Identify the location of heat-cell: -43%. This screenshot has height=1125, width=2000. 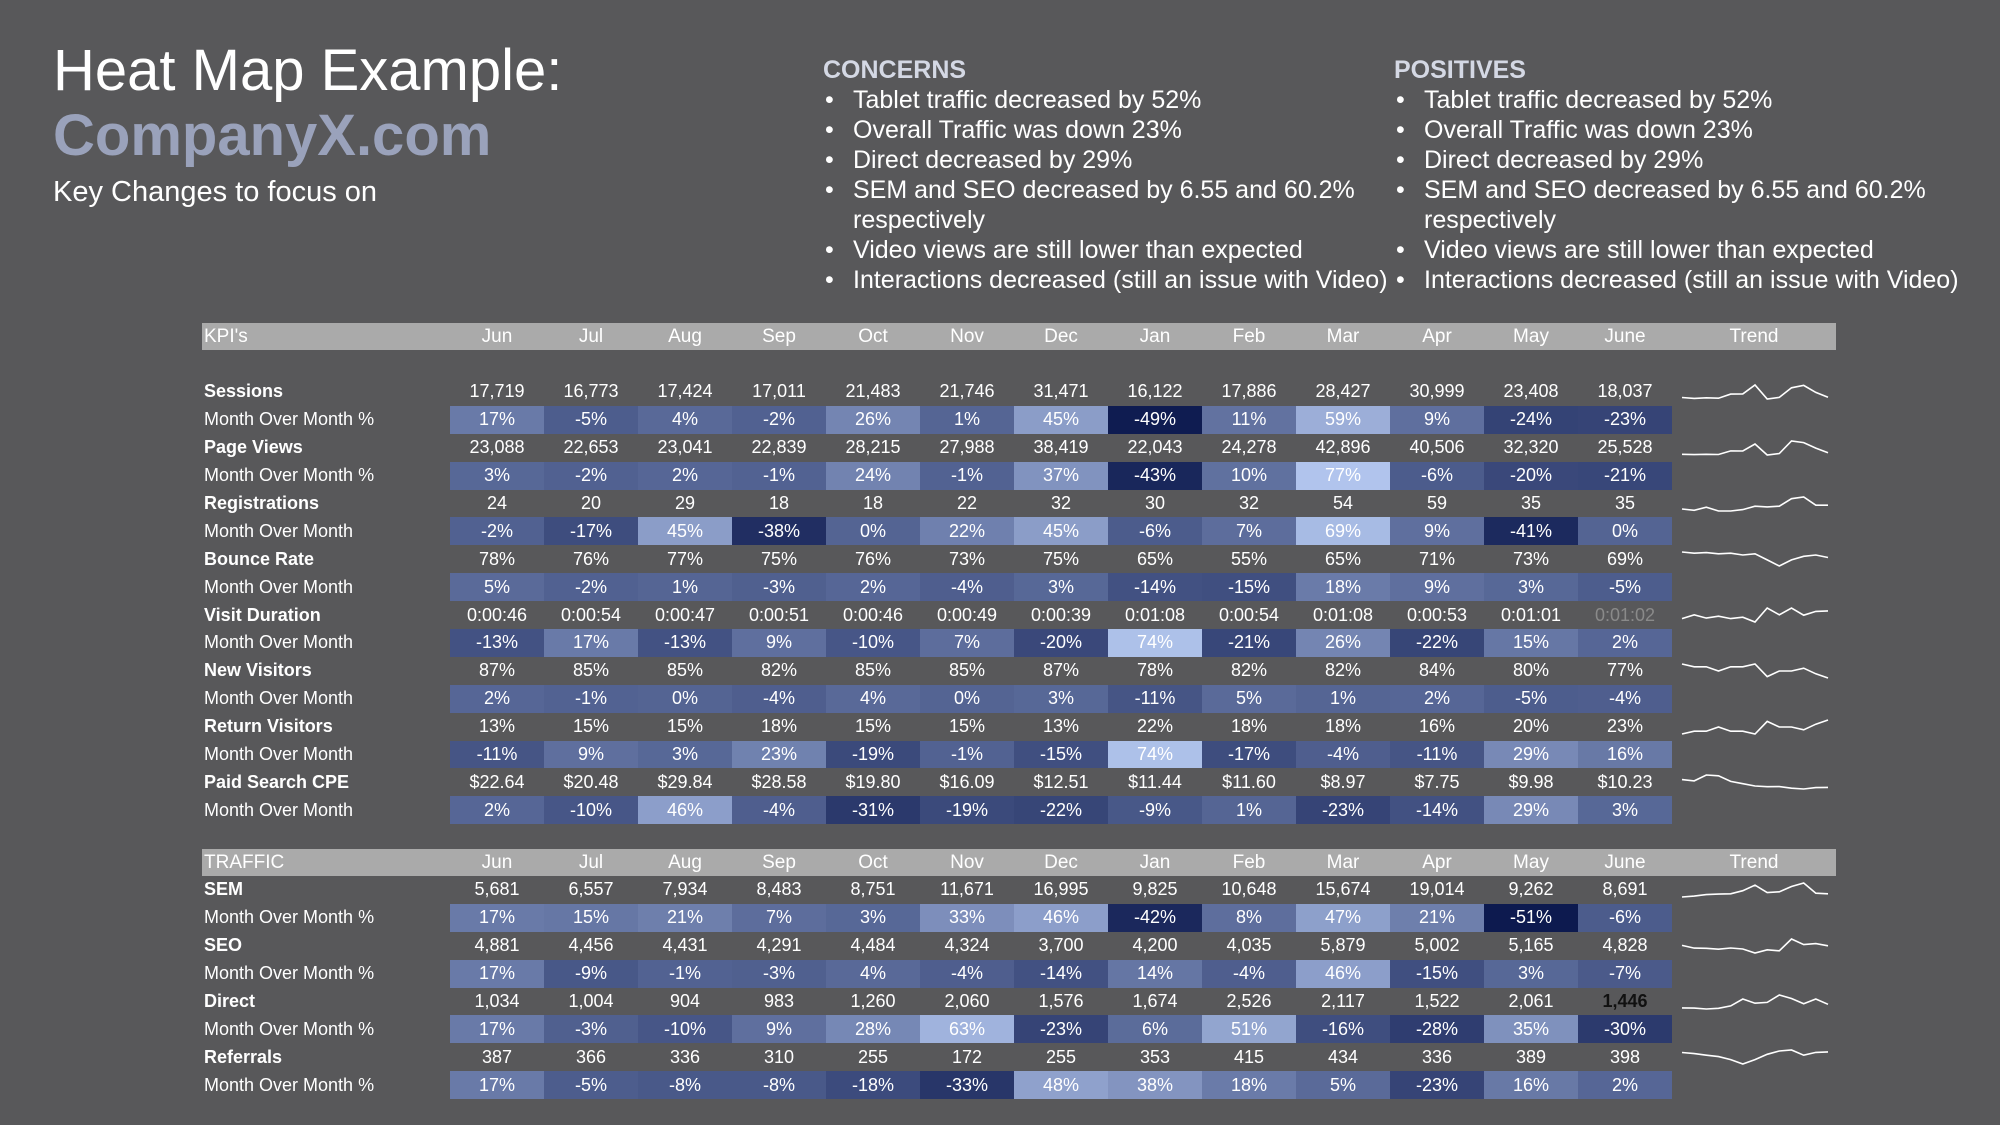
(1155, 475).